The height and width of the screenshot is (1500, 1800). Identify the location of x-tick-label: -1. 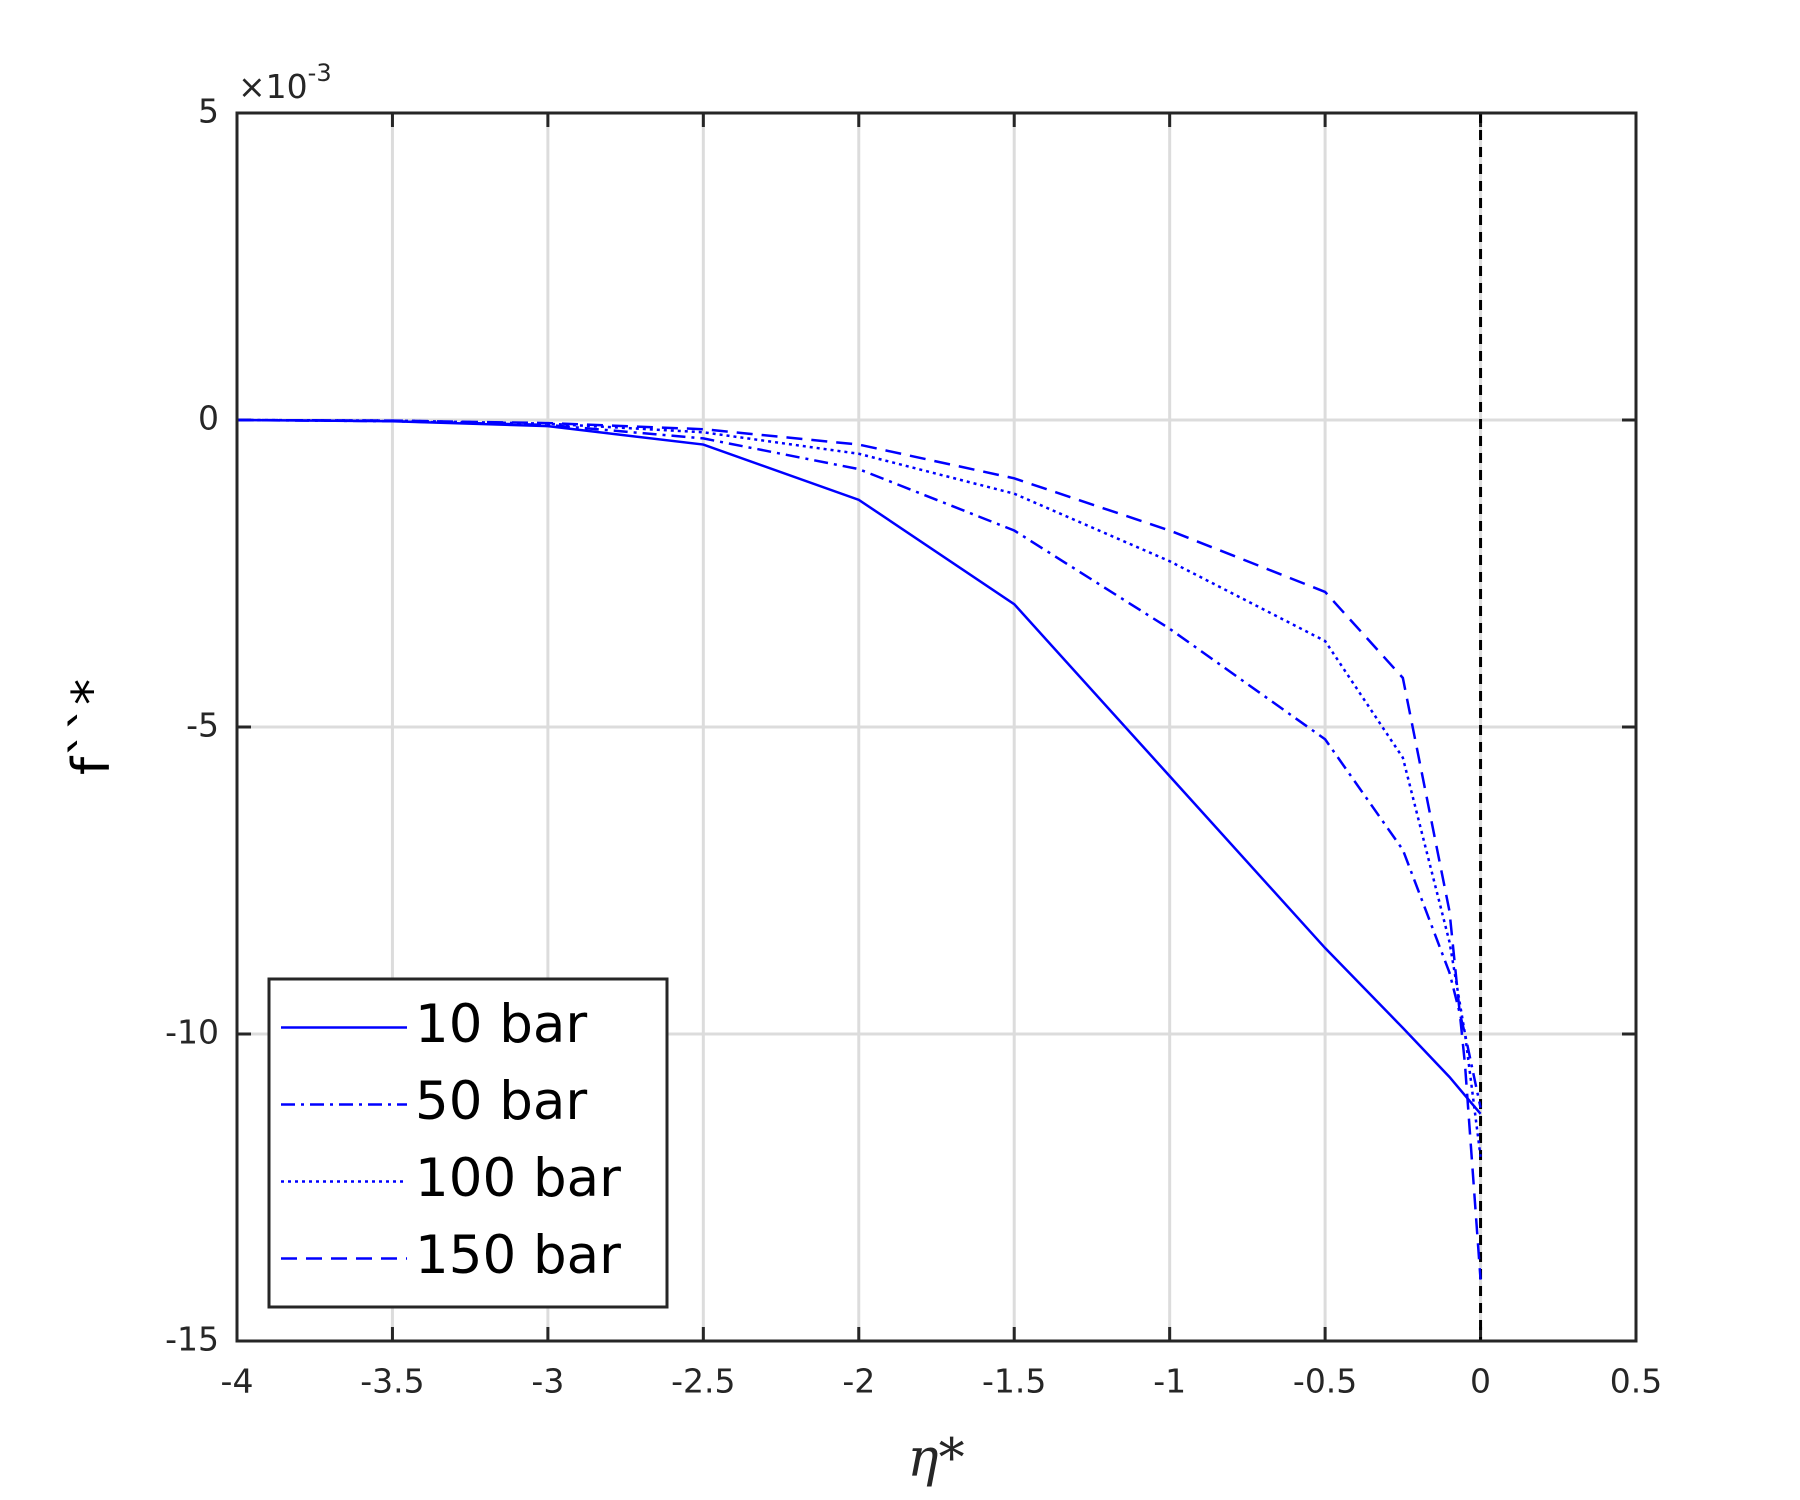
(1169, 1381).